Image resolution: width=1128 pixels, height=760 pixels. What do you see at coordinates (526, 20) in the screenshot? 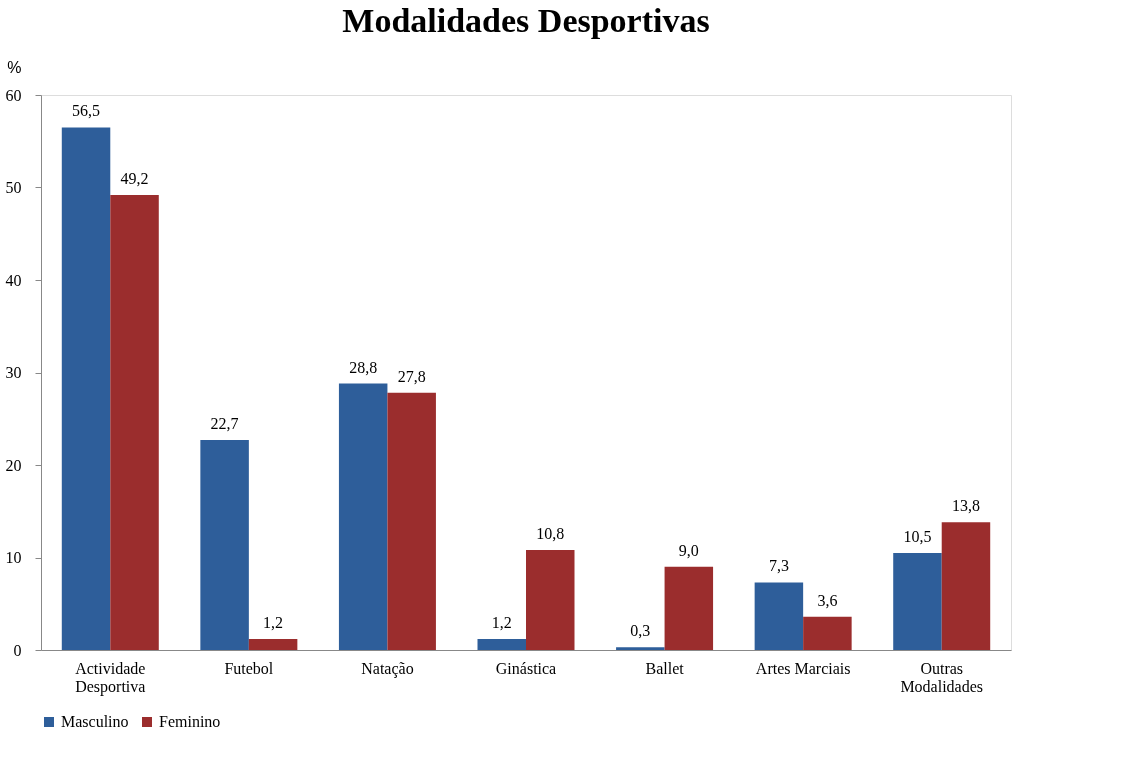
I see `chart-title: Modalidades Desportivas` at bounding box center [526, 20].